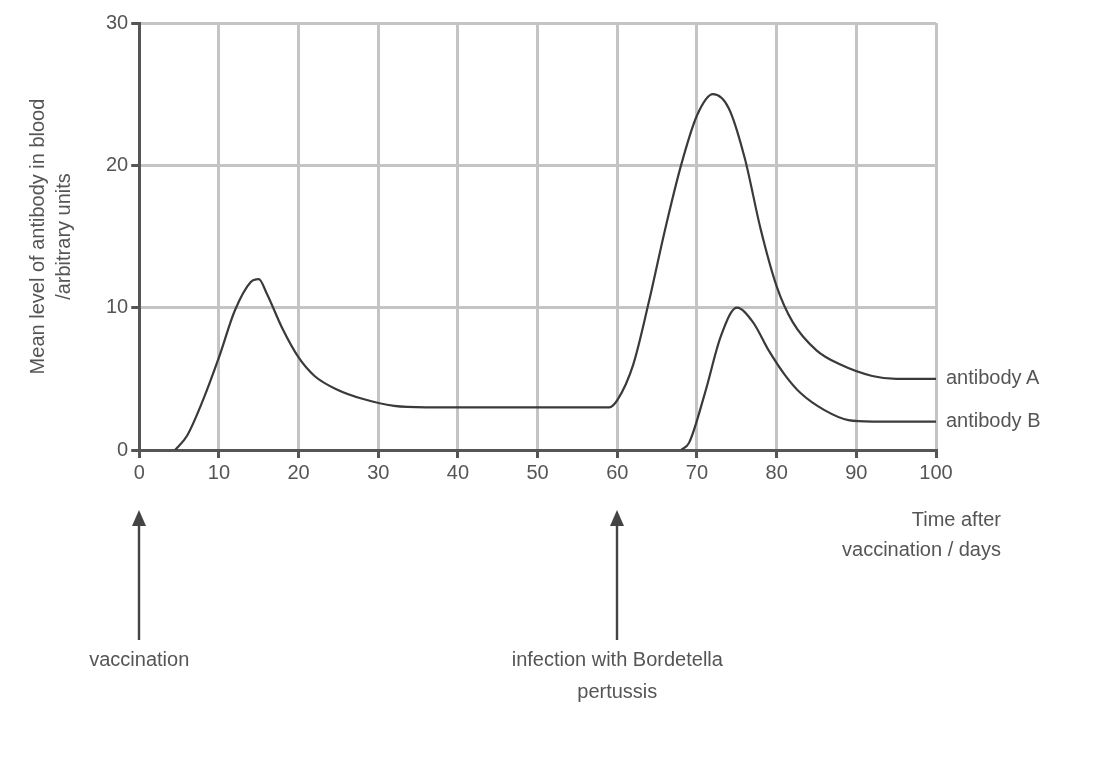  What do you see at coordinates (807, 378) in the screenshot?
I see `line-series` at bounding box center [807, 378].